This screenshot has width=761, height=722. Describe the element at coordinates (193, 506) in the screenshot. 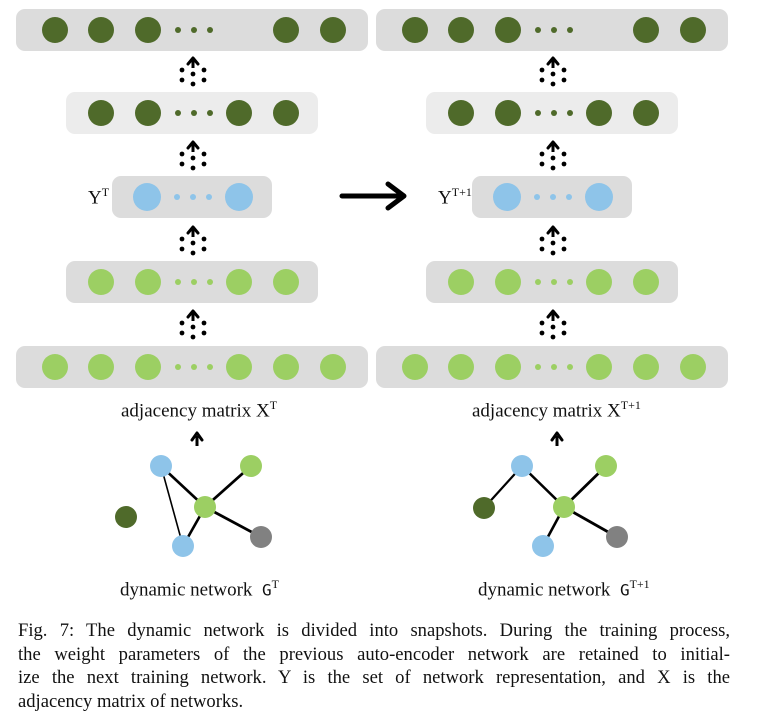

I see `left-network-graph` at that location.